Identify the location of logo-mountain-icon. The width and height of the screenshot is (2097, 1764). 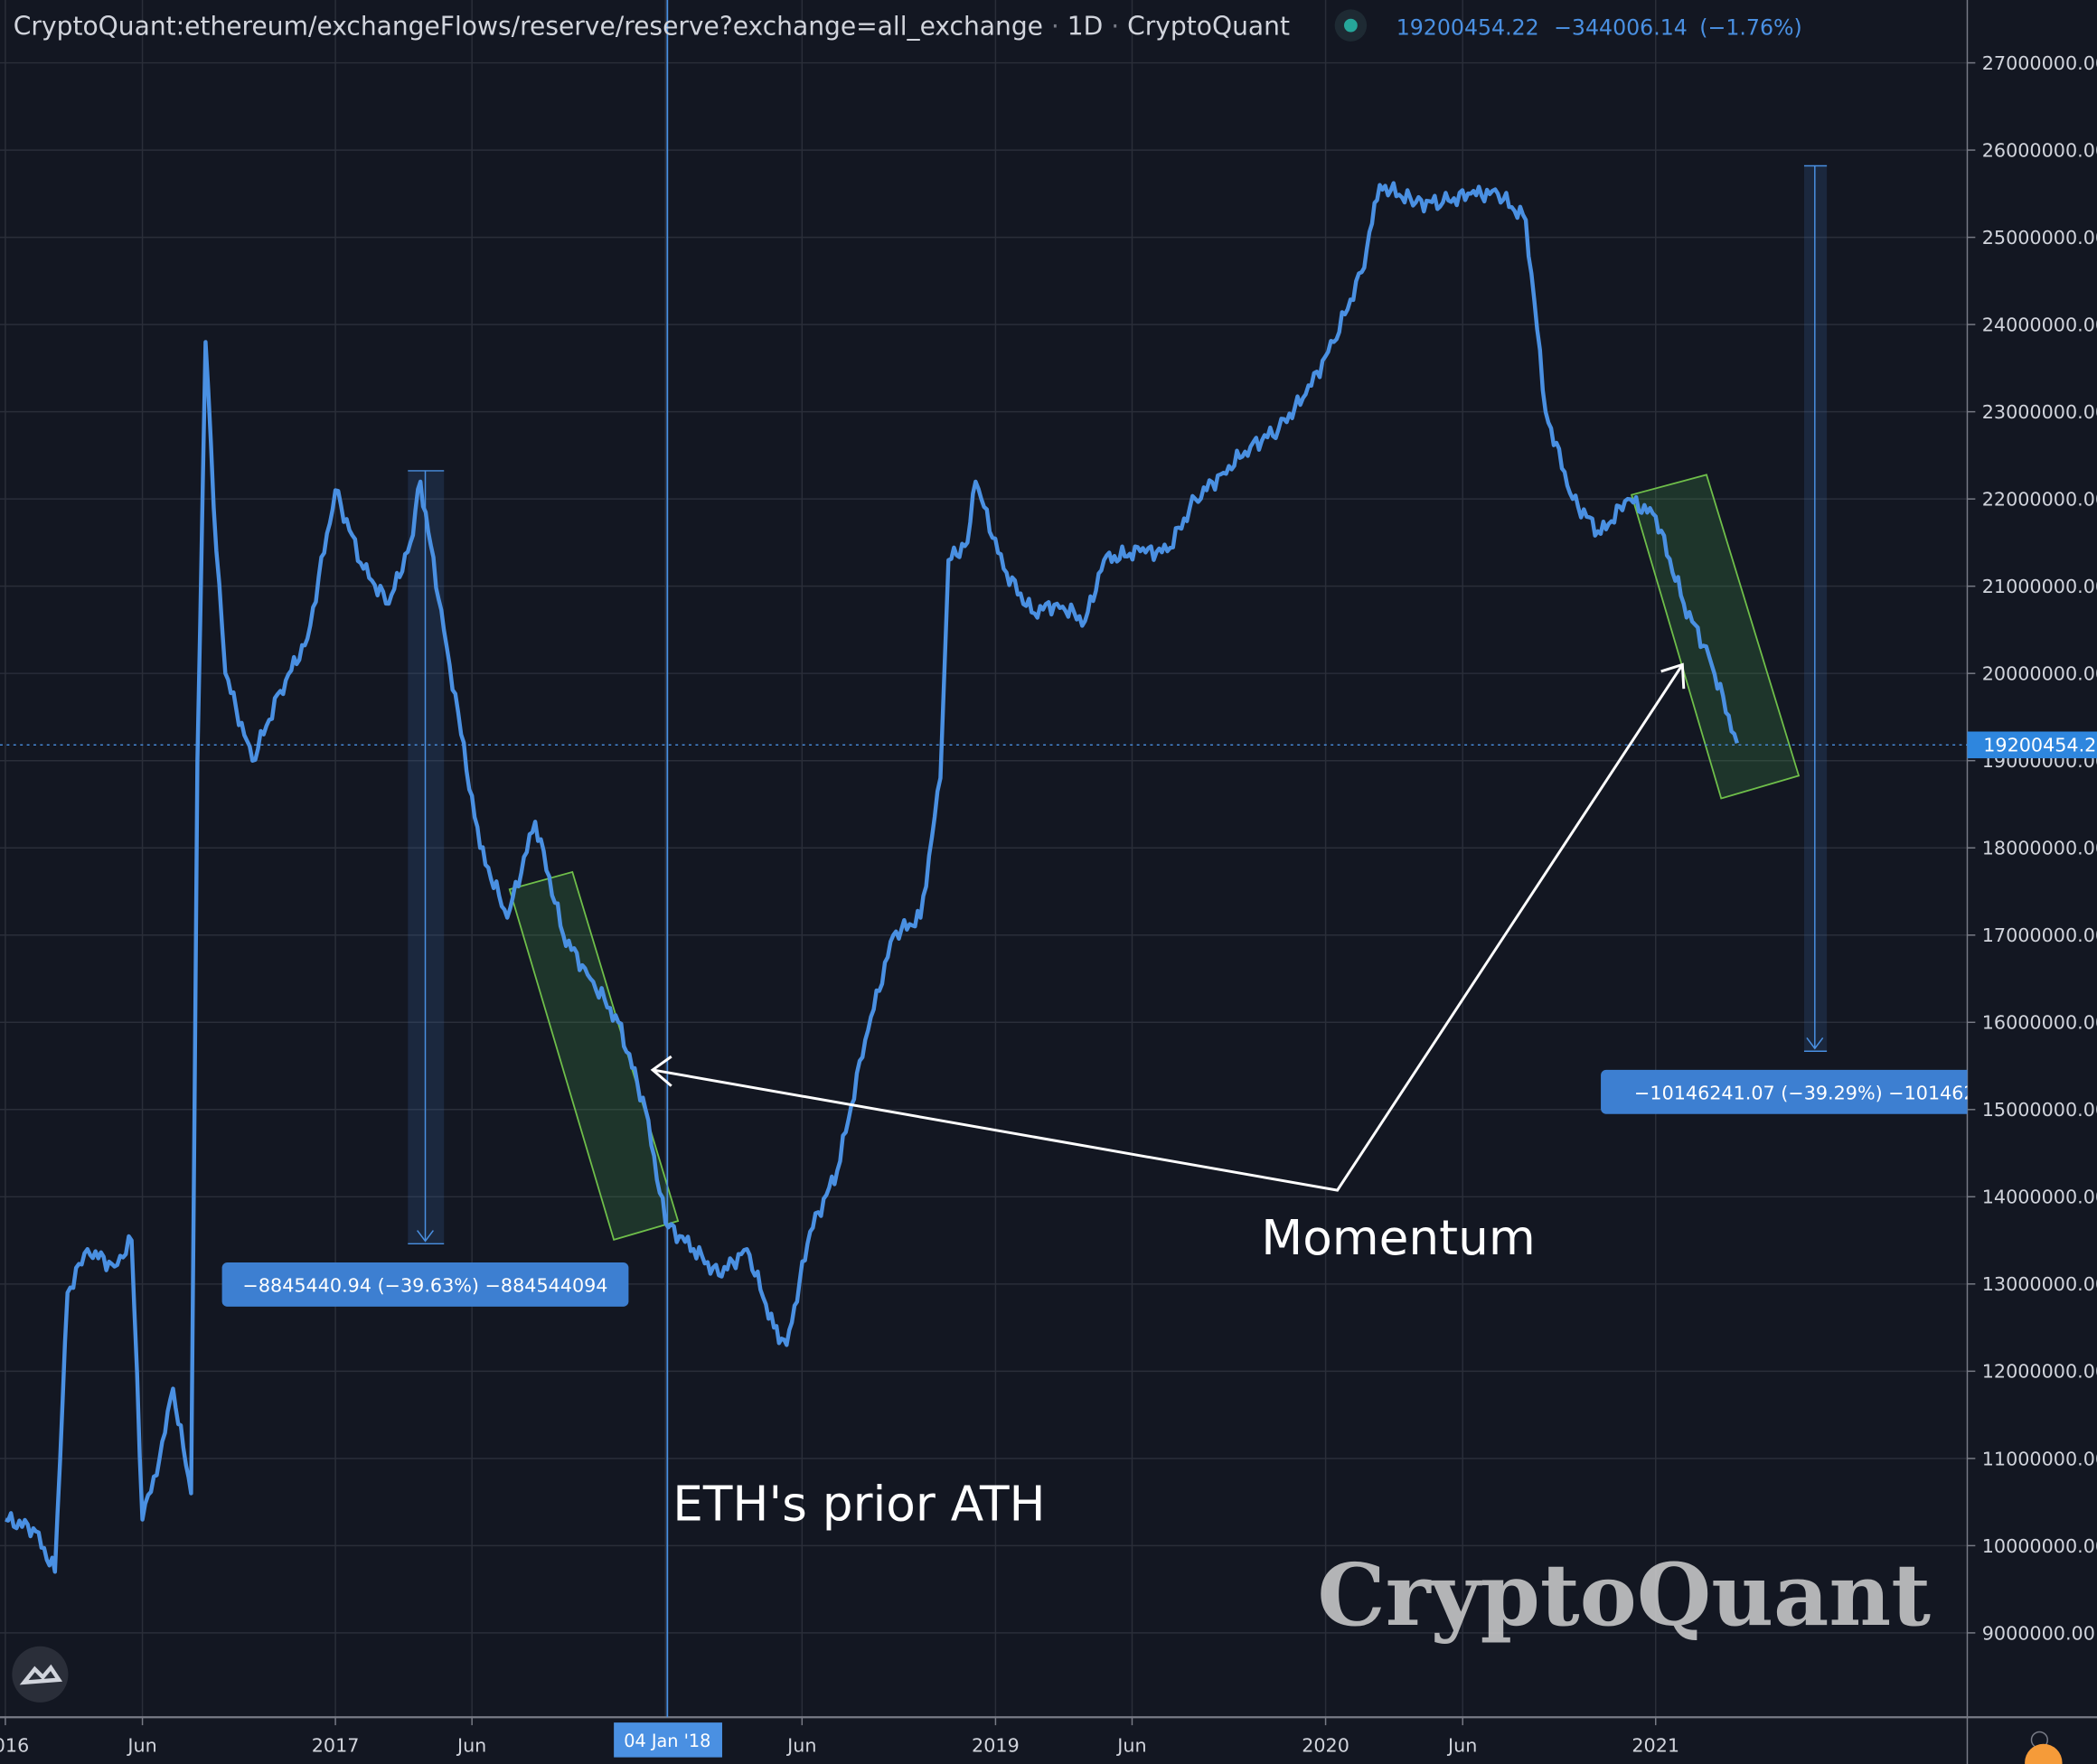
(41, 1674).